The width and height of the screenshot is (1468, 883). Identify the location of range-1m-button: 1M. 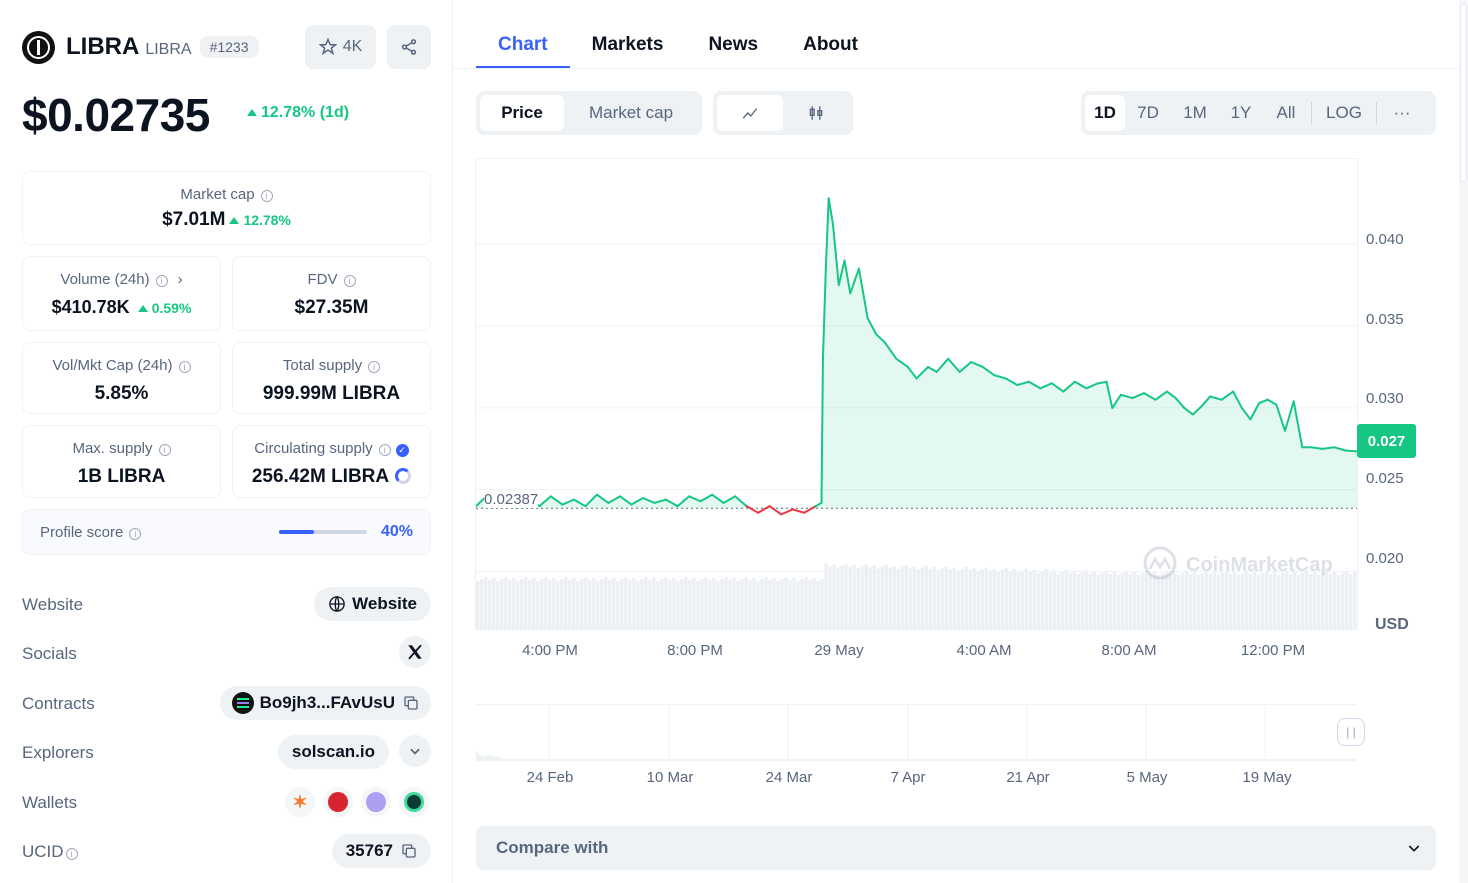
(1195, 112).